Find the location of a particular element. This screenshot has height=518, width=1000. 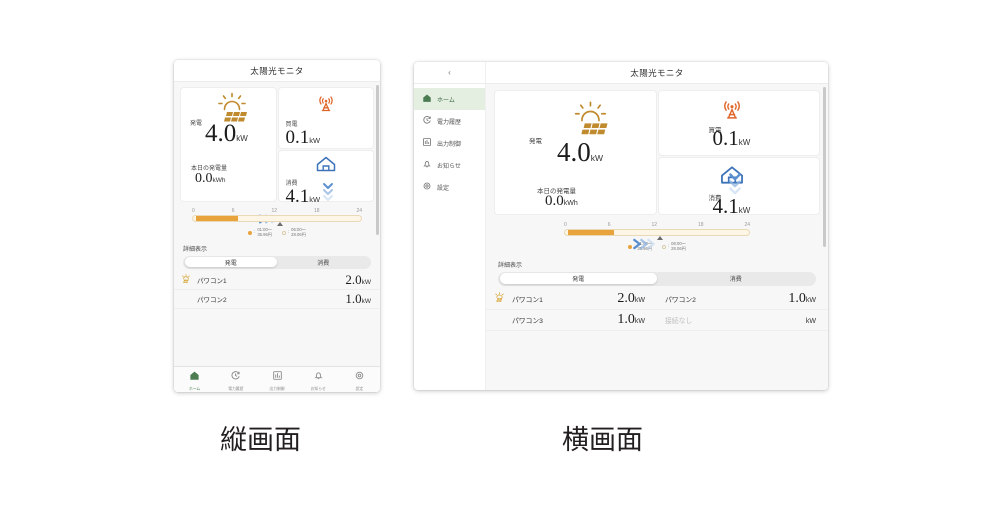

price-legend: : 01:00〜 35.96円 : 06:00〜 28.06円 is located at coordinates (277, 232).